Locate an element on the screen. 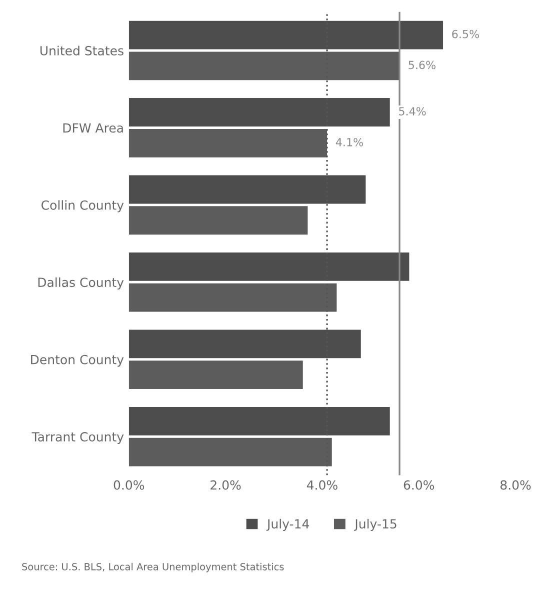  data-label: 4.1% is located at coordinates (349, 142).